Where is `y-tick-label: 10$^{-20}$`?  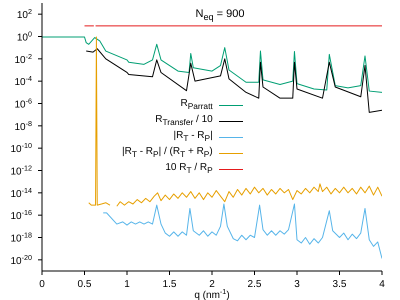
y-tick-label: 10$^{-20}$ is located at coordinates (21, 259).